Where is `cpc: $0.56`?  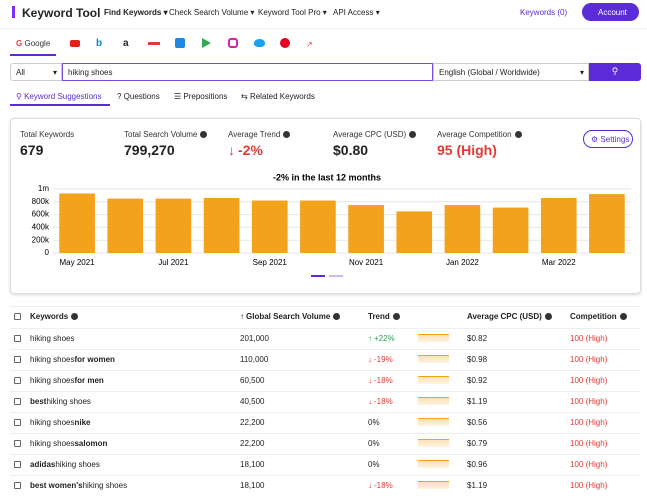 cpc: $0.56 is located at coordinates (477, 422).